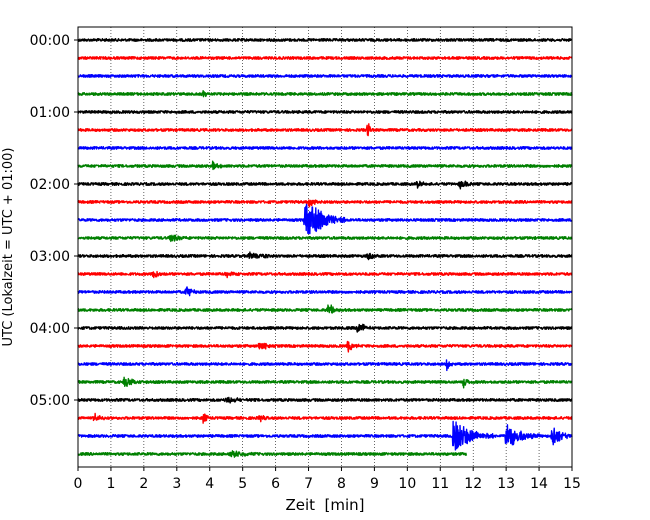 Image resolution: width=650 pixels, height=520 pixels. I want to click on x-tick-label: 5, so click(242, 484).